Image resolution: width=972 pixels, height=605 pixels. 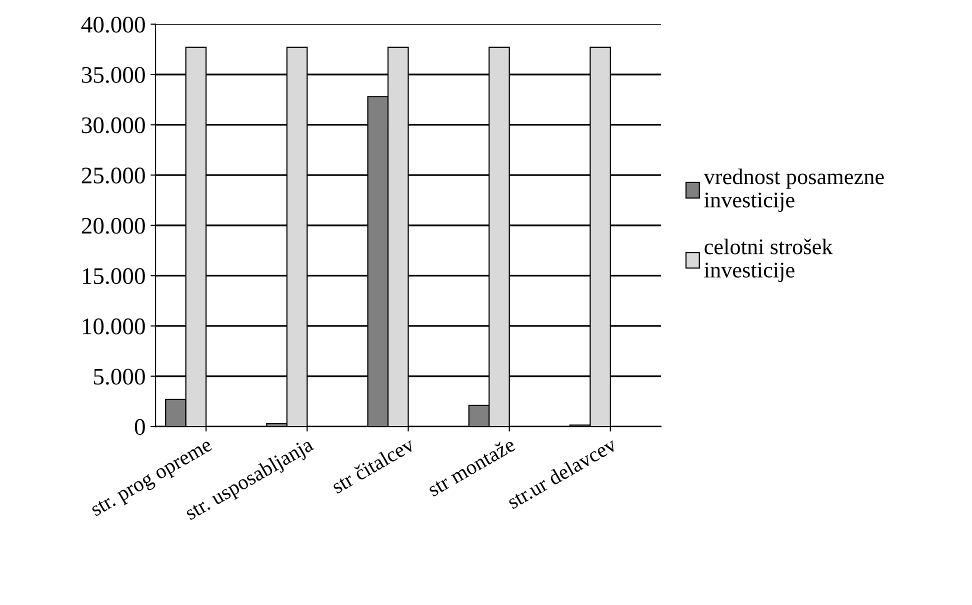 What do you see at coordinates (119, 376) in the screenshot?
I see `y-tick-label: 5.000` at bounding box center [119, 376].